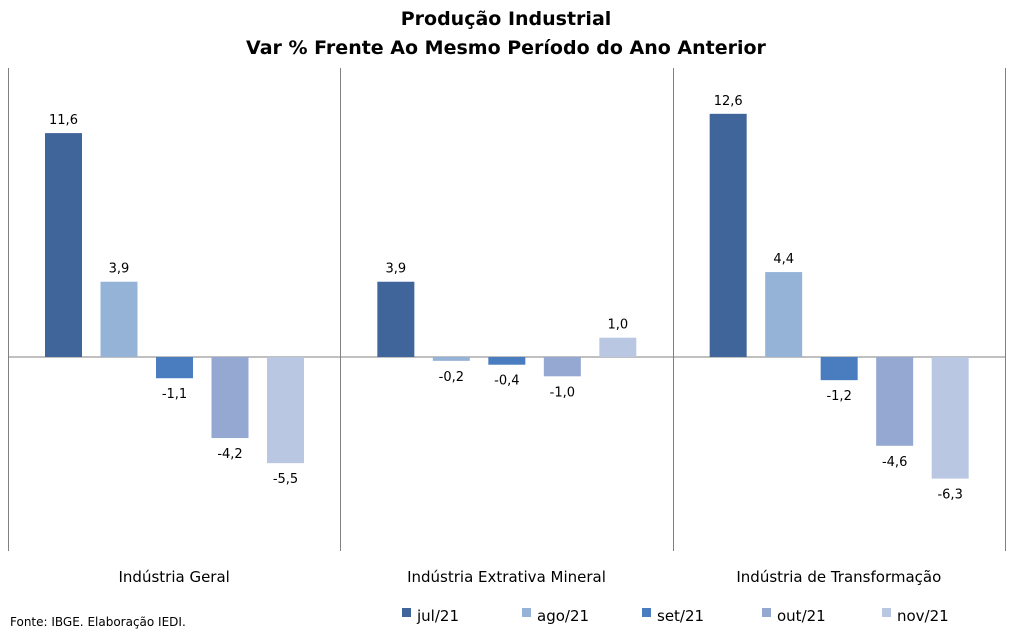  I want to click on category-label: Indústria Geral, so click(174, 577).